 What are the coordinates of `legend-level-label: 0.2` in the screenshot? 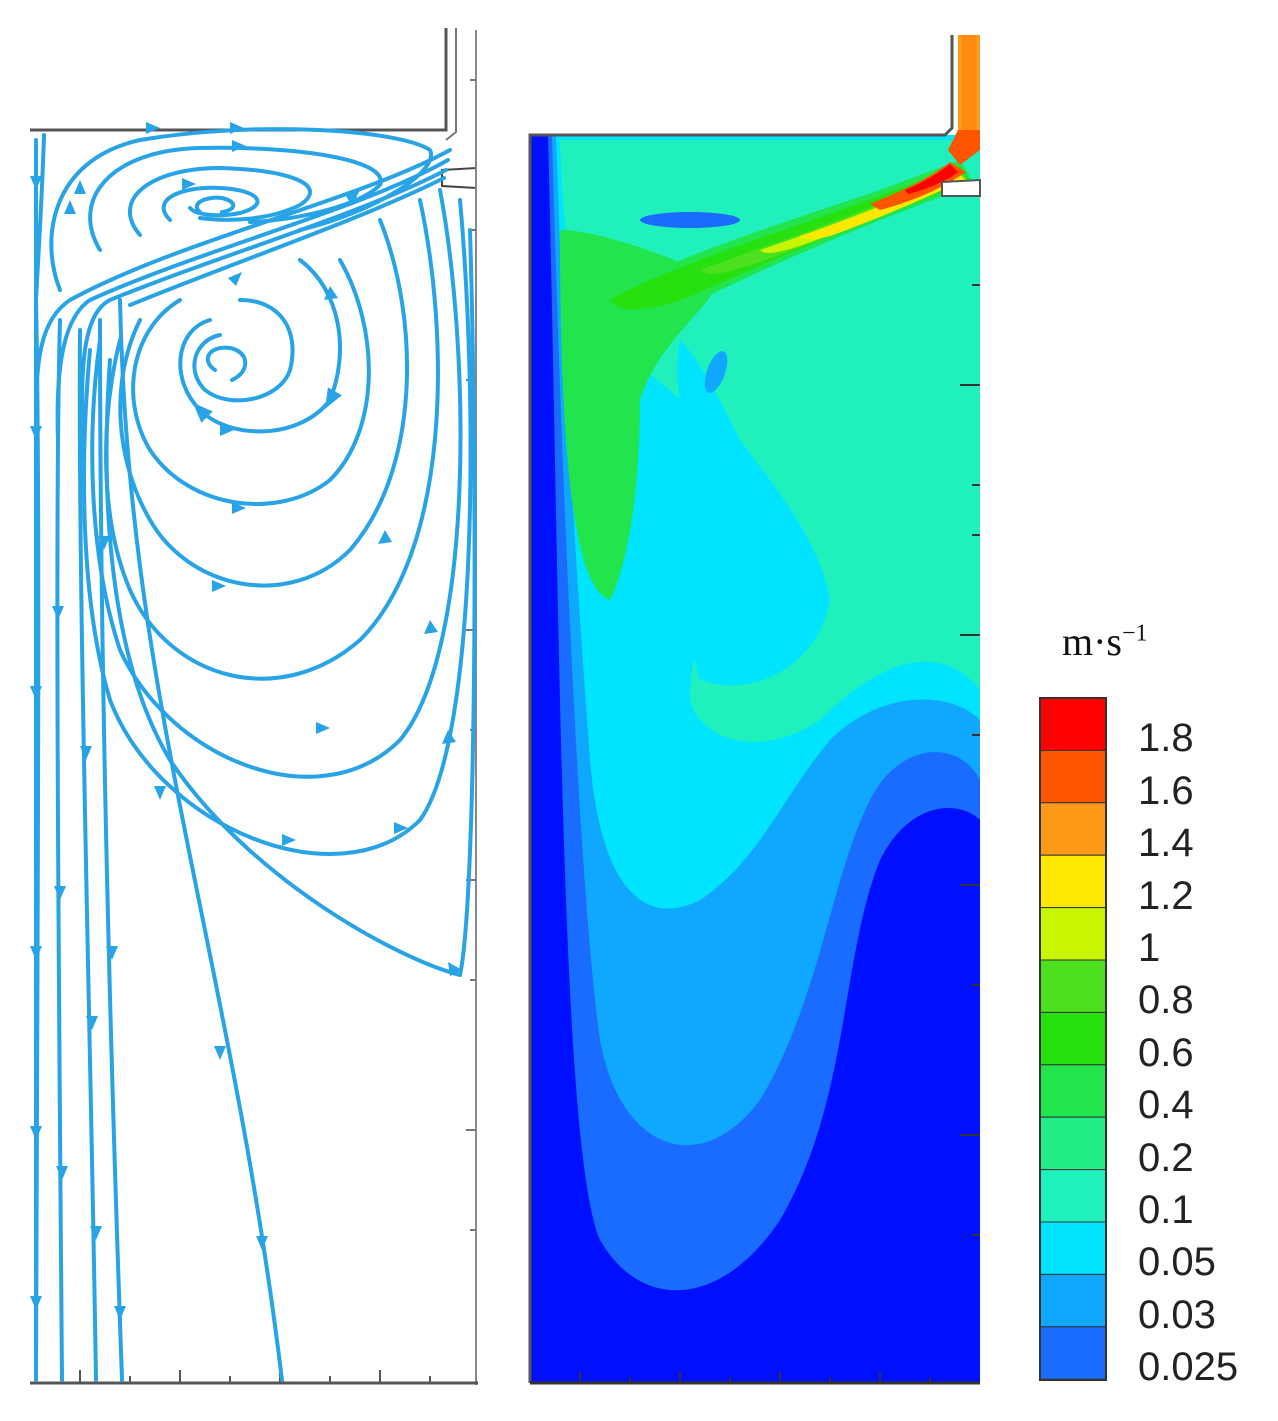 It's located at (1166, 1157).